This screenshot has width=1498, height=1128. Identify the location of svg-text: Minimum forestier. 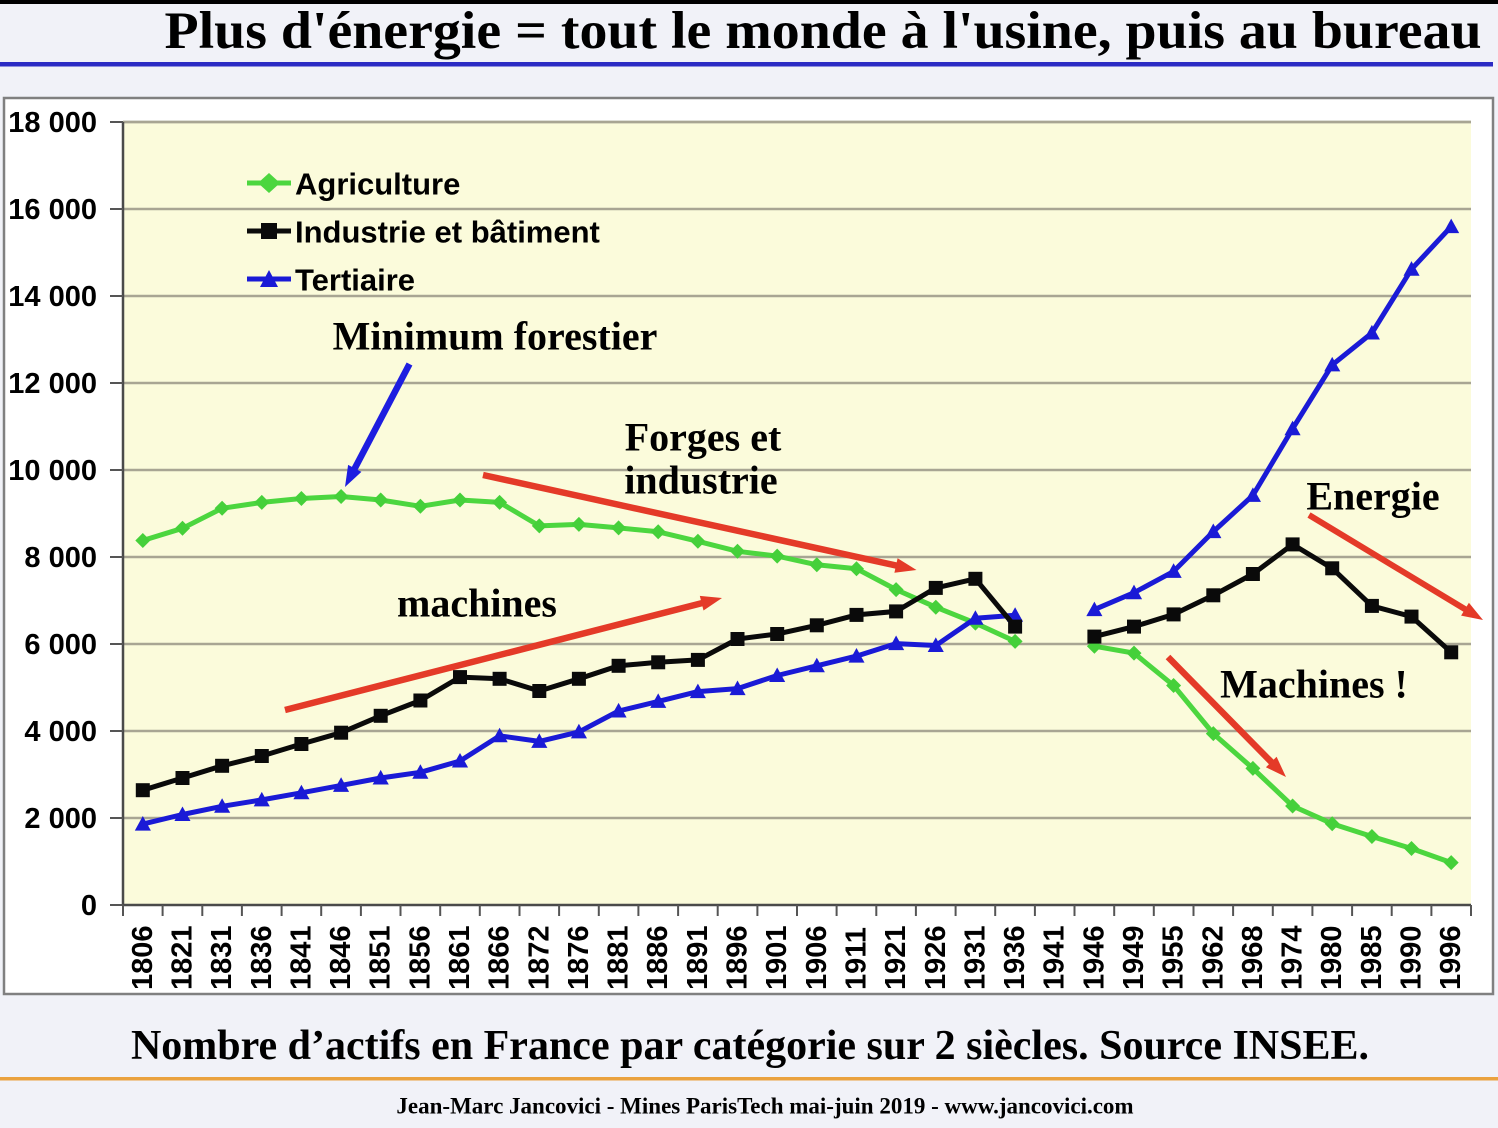
(495, 336).